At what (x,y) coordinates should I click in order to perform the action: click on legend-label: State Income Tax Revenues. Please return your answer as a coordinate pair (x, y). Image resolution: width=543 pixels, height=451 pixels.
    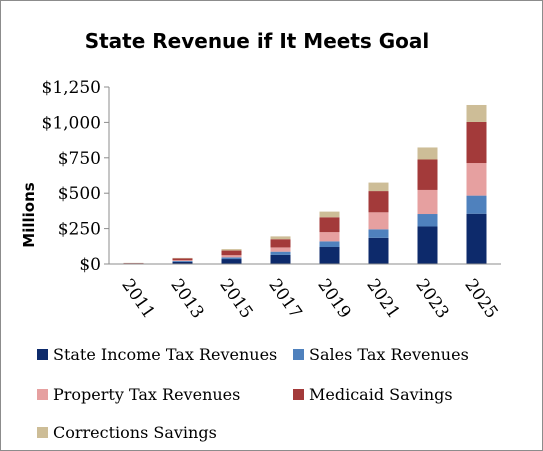
    Looking at the image, I should click on (165, 354).